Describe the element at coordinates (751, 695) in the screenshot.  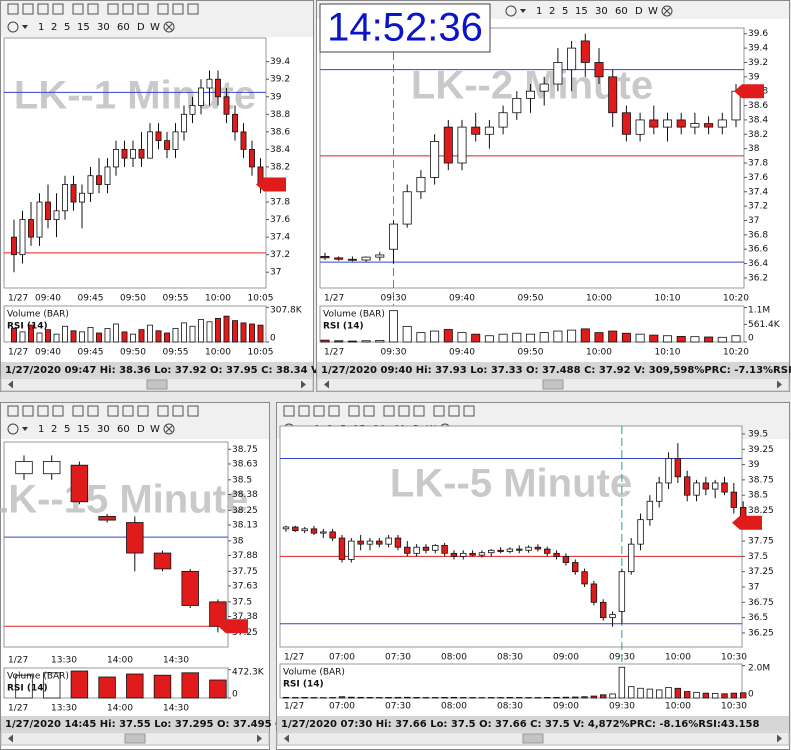
I see `volume-tick-label: 0` at that location.